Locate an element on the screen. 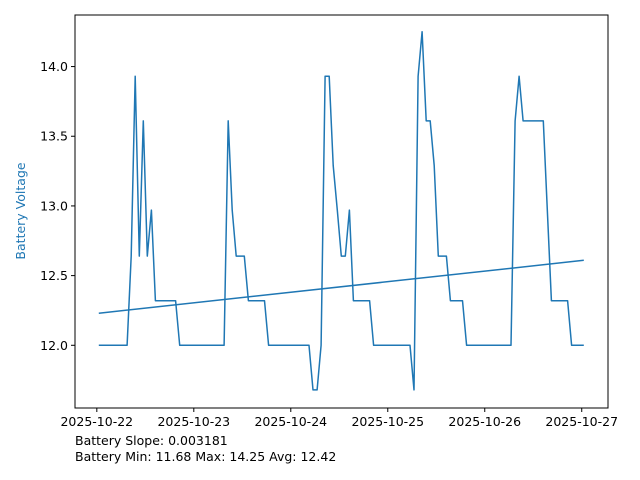 The height and width of the screenshot is (480, 640). x-tick-label: 2025-10-24 is located at coordinates (290, 421).